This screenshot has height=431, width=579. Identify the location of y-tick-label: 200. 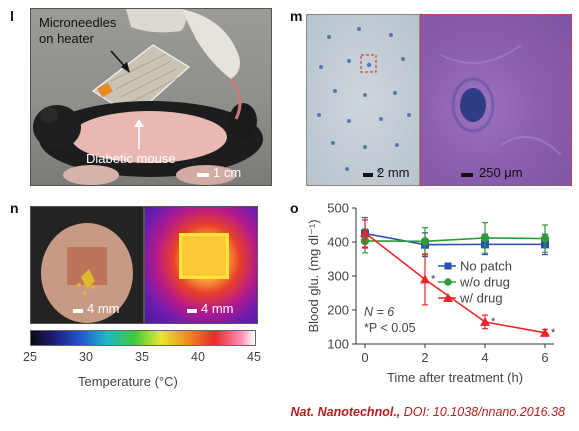
(338, 310).